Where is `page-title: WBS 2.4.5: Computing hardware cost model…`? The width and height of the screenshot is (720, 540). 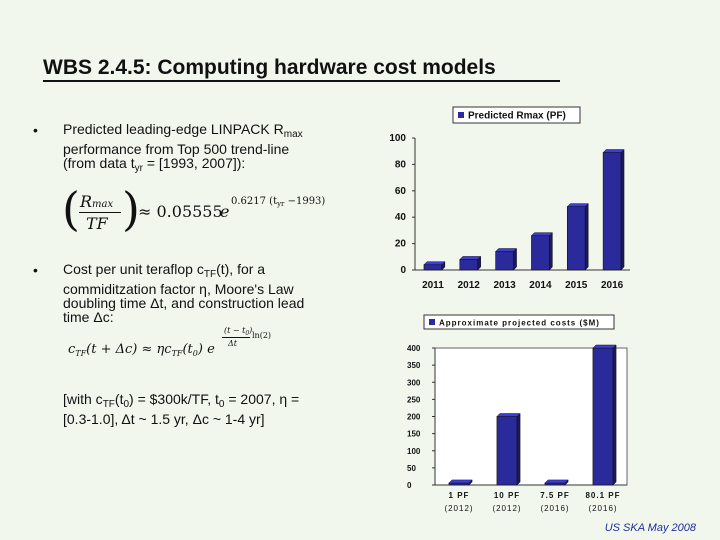 page-title: WBS 2.4.5: Computing hardware cost model… is located at coordinates (269, 67).